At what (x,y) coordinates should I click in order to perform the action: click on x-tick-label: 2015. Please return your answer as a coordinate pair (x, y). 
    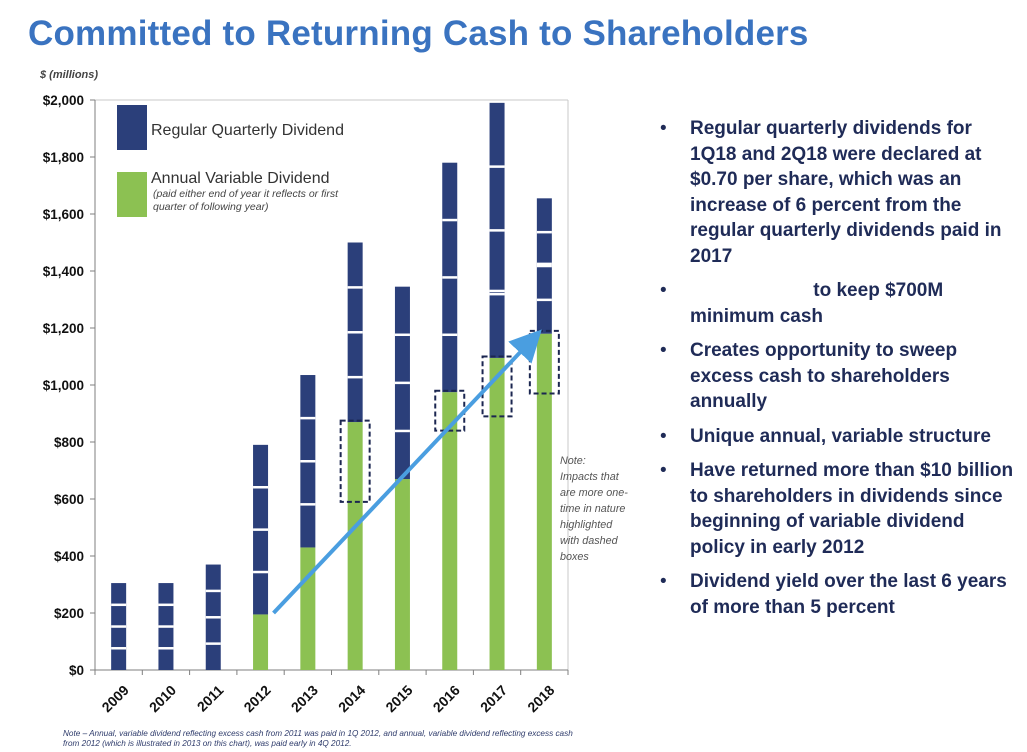
    Looking at the image, I should click on (398, 698).